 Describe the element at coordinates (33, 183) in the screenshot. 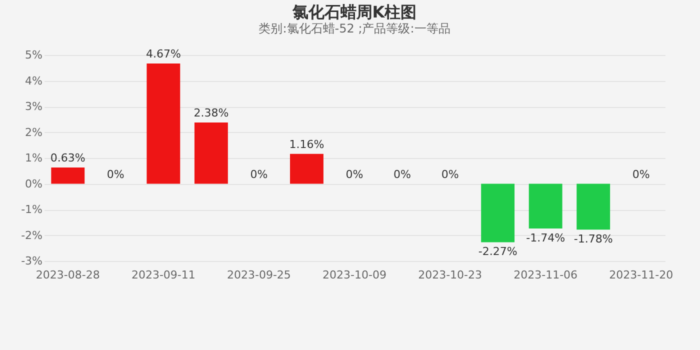

I see `y-tick-label: 0%` at that location.